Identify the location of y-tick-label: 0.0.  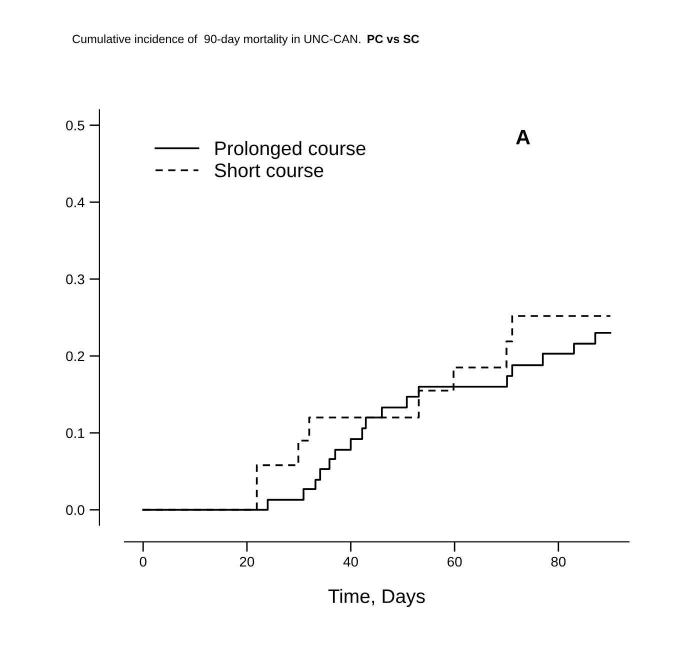
(75, 510).